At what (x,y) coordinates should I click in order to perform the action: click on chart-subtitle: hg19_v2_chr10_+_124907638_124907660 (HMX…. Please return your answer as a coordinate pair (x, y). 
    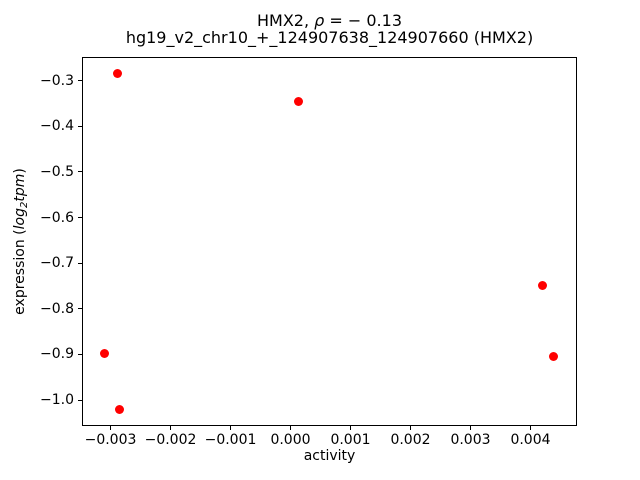
    Looking at the image, I should click on (329, 37).